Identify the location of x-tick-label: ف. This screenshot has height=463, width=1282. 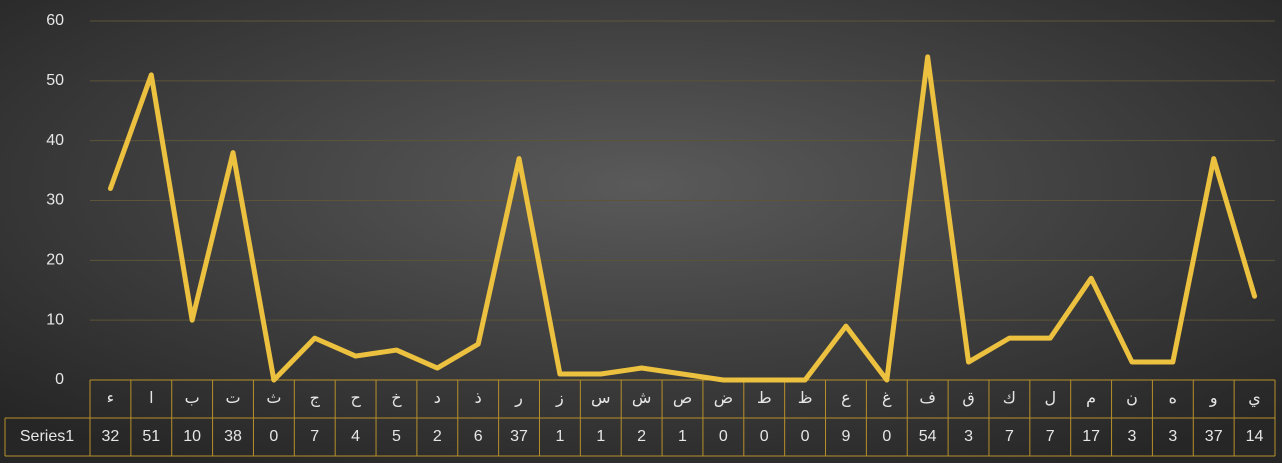
(927, 398).